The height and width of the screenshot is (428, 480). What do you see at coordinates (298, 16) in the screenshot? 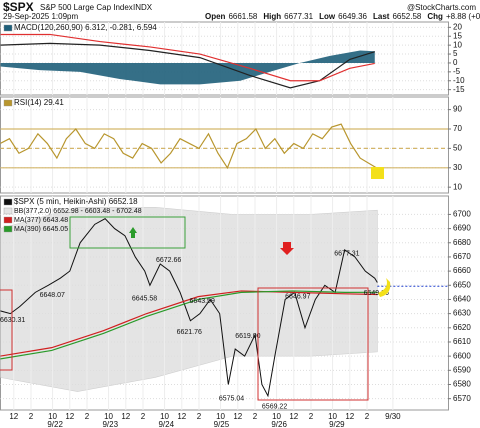
I see `quote-value: 6677.31` at bounding box center [298, 16].